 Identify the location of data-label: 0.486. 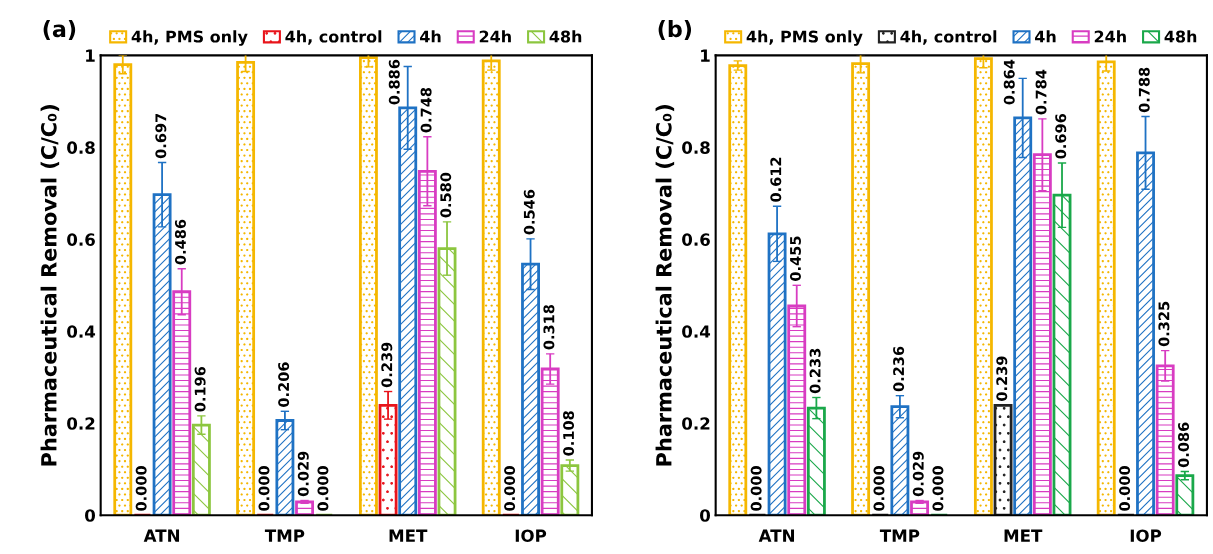
(180, 242).